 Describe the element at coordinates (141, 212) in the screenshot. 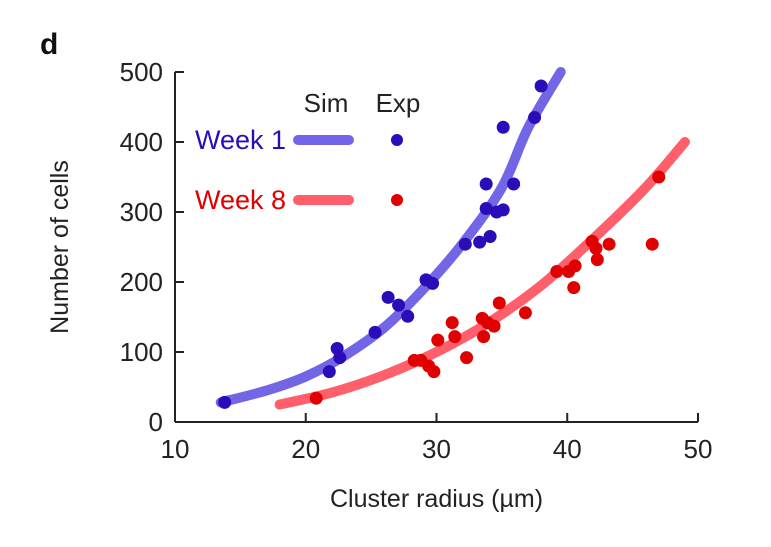

I see `y-tick-label: 300` at that location.